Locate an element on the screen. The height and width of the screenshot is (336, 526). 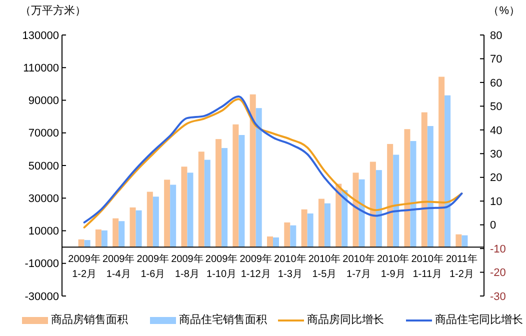
y-axis-title: （万平方米） is located at coordinates (53, 10).